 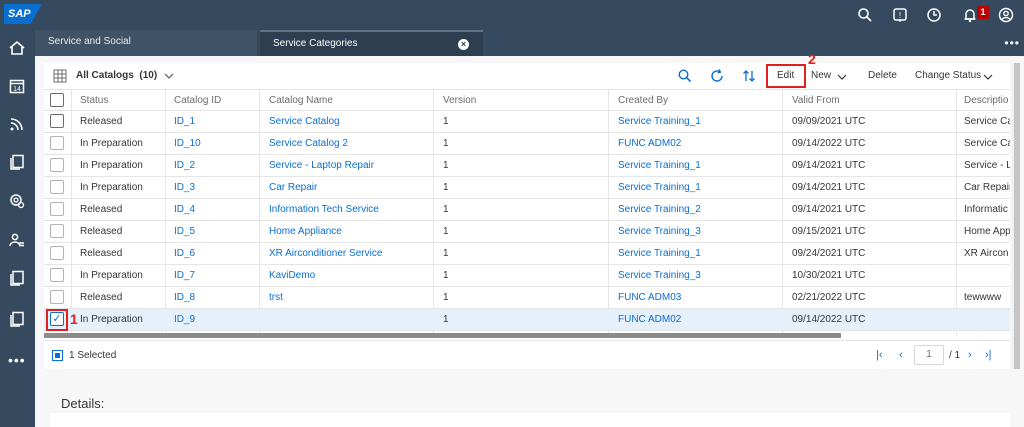 What do you see at coordinates (17, 201) in the screenshot?
I see `settings-search-icon` at bounding box center [17, 201].